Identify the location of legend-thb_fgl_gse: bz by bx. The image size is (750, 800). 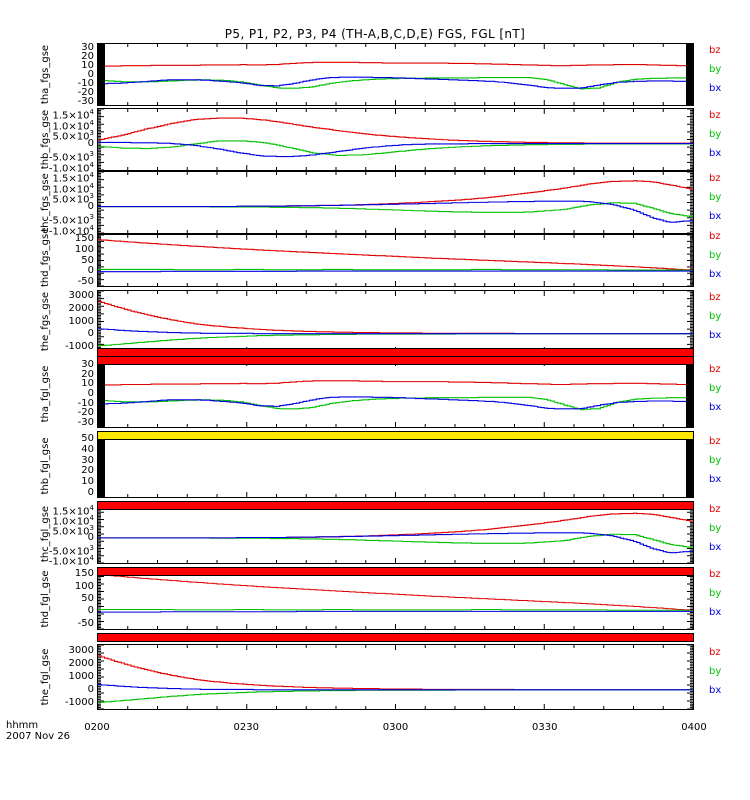
(715, 465).